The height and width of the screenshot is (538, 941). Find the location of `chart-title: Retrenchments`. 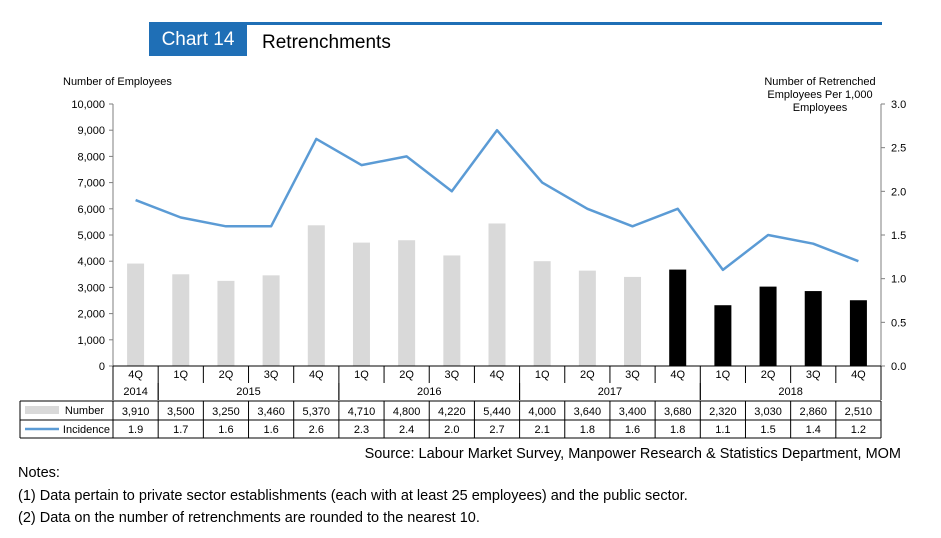

chart-title: Retrenchments is located at coordinates (326, 42).